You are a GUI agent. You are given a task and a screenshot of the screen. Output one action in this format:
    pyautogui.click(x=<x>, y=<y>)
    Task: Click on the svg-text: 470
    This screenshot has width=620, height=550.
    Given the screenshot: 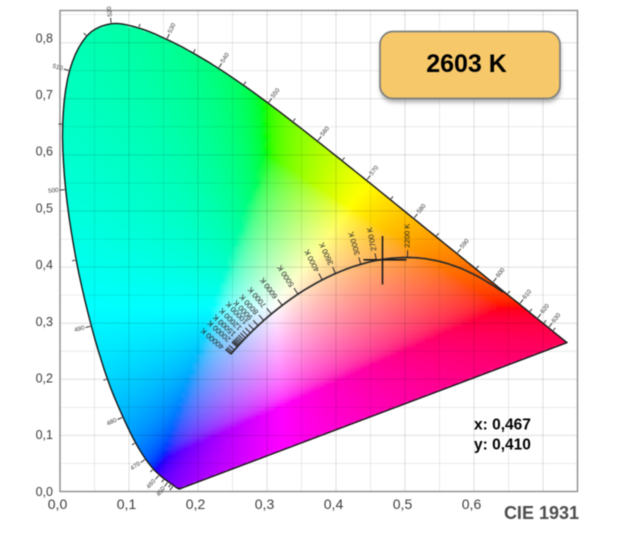 What is the action you would take?
    pyautogui.click(x=135, y=466)
    